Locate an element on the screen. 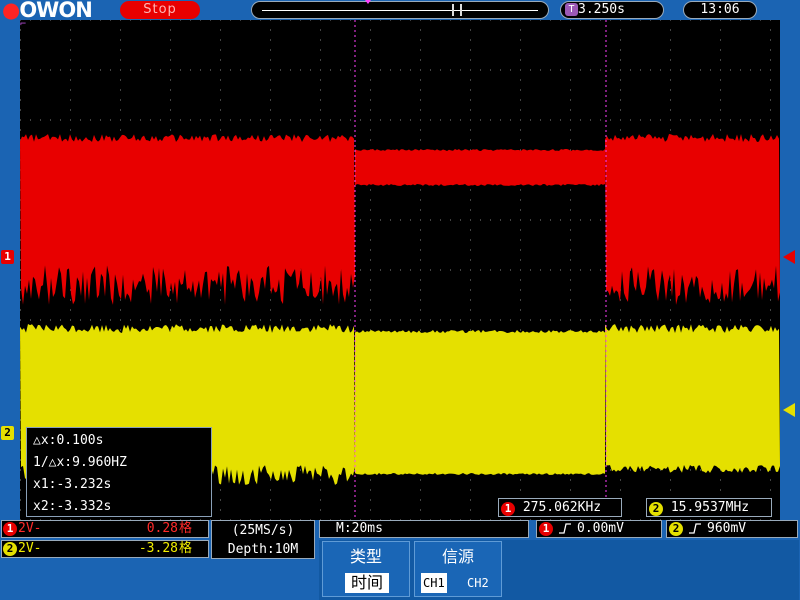 This screenshot has width=800, height=600. ch2-trigger-level: 960mV is located at coordinates (727, 528).